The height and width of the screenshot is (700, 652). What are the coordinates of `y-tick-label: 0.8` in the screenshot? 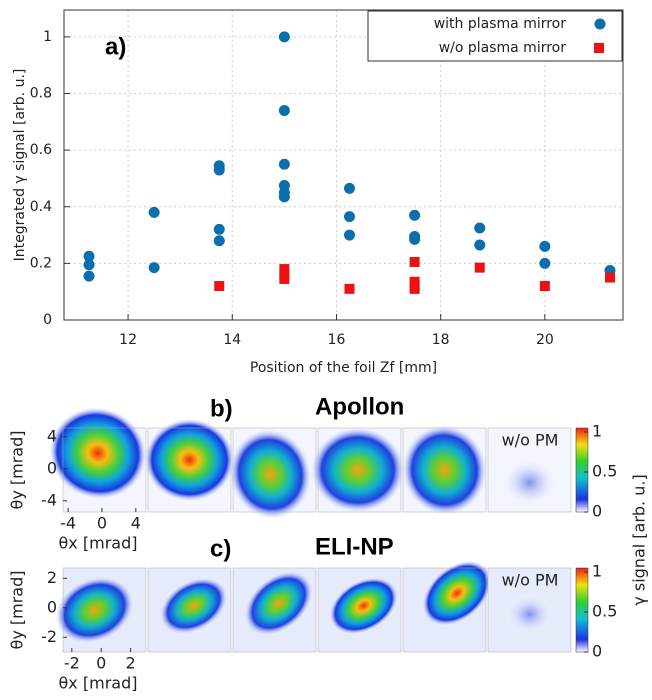 It's located at (41, 94).